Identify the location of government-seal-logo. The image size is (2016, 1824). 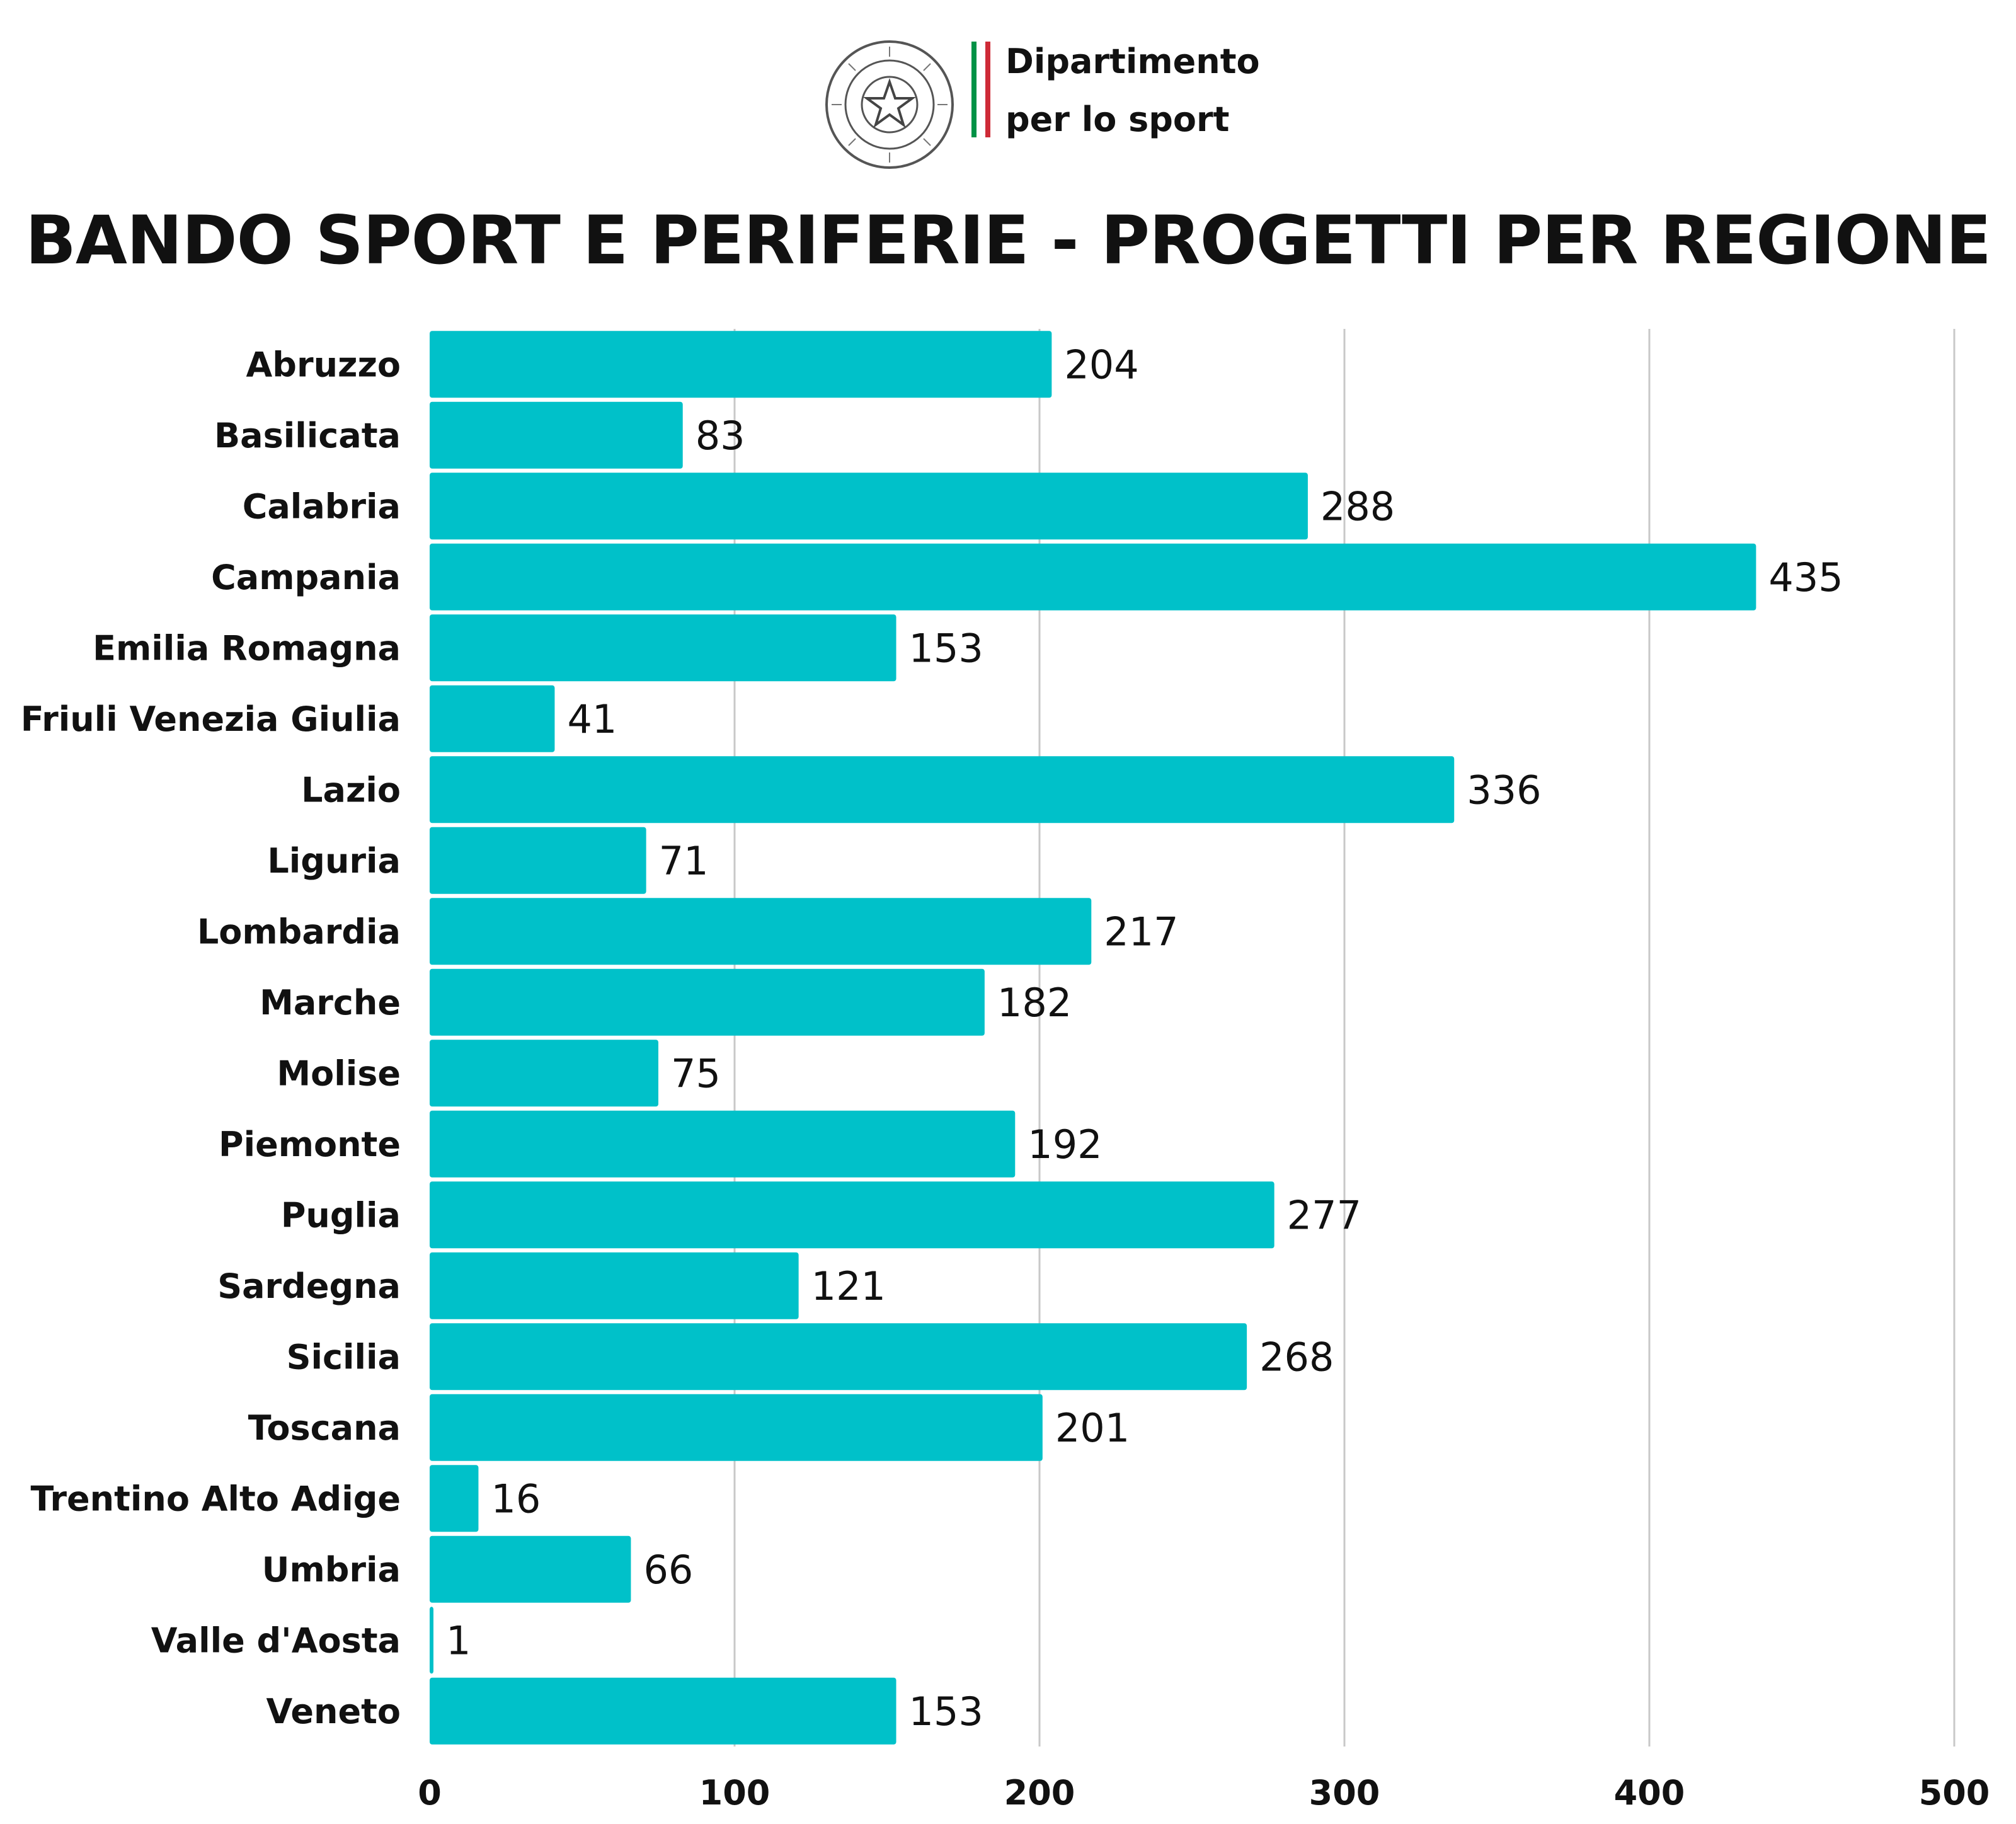
(889, 104).